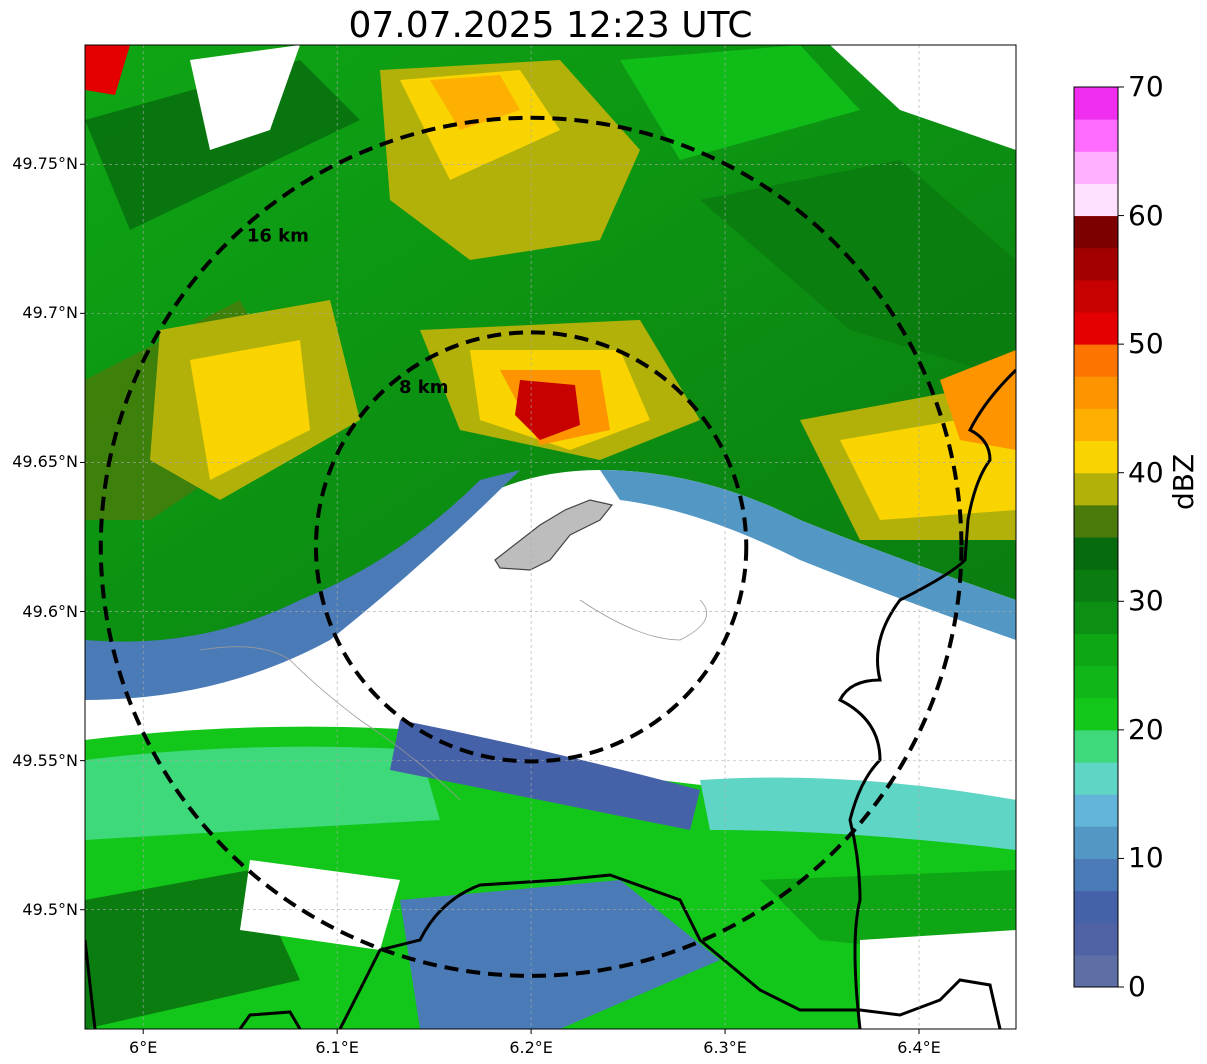 The image size is (1207, 1064). What do you see at coordinates (424, 387) in the screenshot?
I see `range-ring-label: 8 km` at bounding box center [424, 387].